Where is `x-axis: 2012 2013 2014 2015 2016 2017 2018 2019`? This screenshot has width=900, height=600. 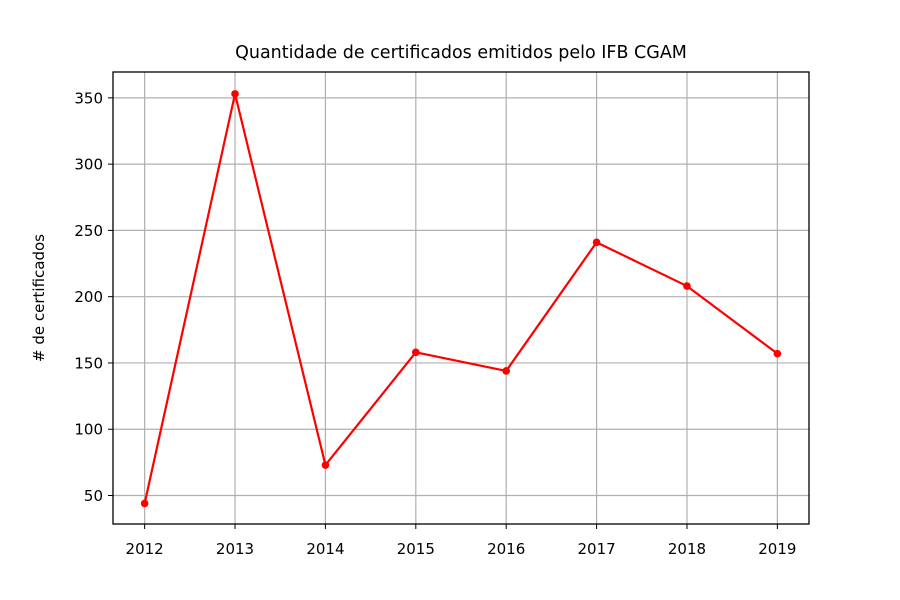
x-axis: 2012 2013 2014 2015 2016 2017 2018 2019 is located at coordinates (461, 541).